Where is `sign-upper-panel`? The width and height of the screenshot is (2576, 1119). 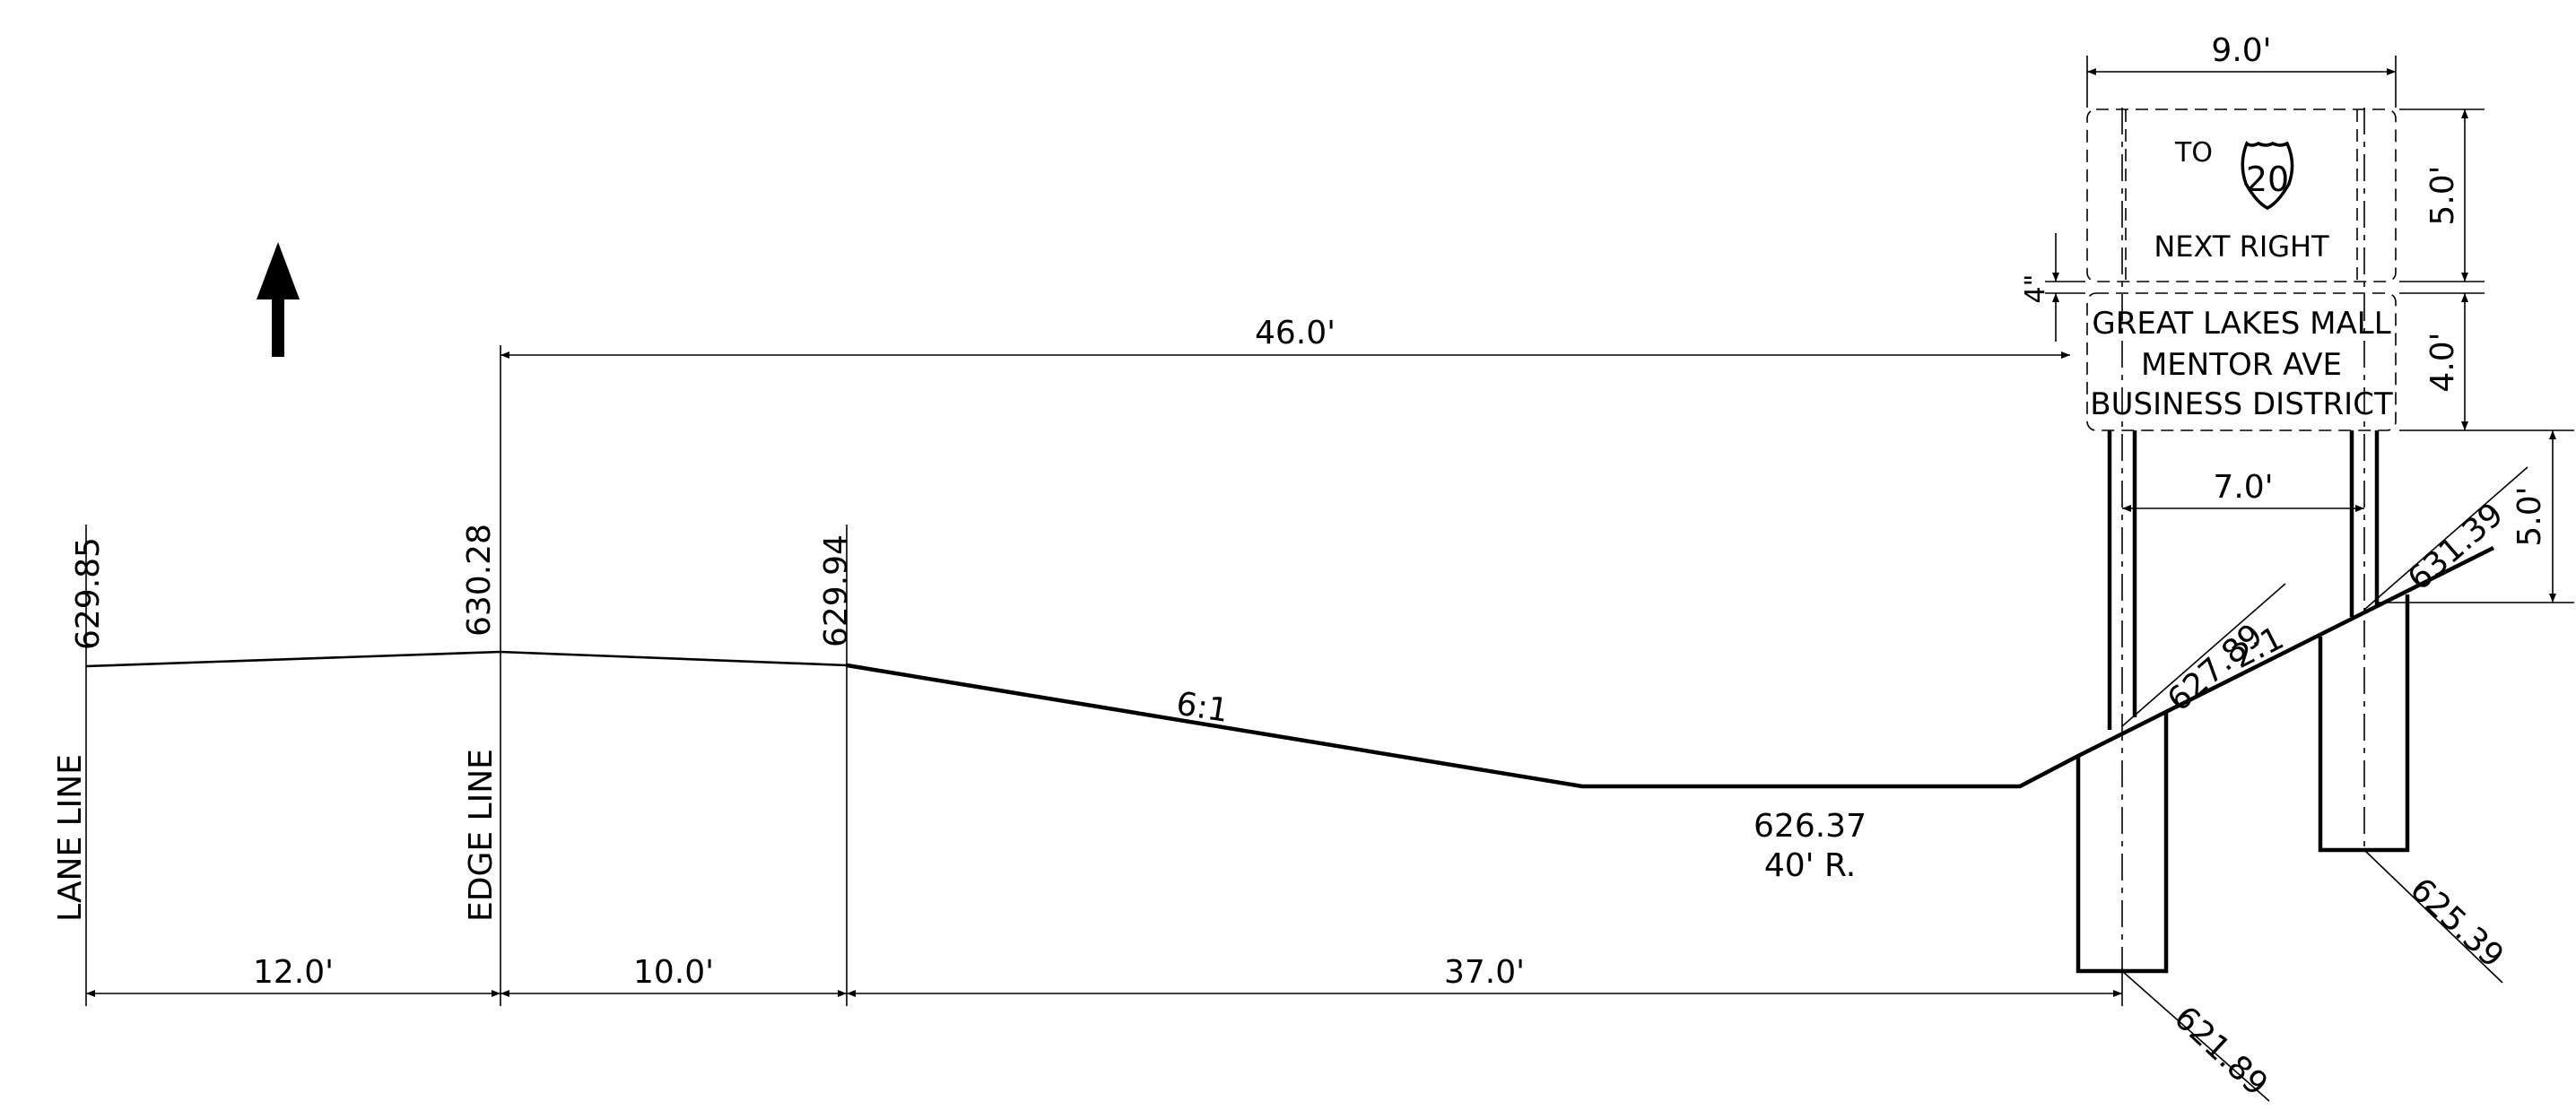
sign-upper-panel is located at coordinates (2241, 195).